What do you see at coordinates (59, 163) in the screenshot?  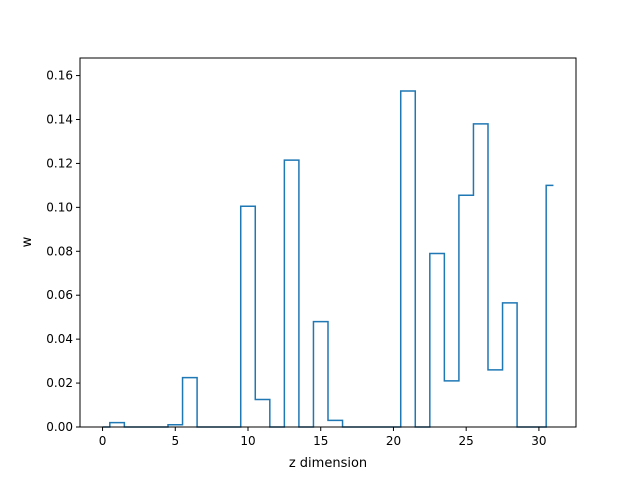 I see `y-tick-label: 0.12` at bounding box center [59, 163].